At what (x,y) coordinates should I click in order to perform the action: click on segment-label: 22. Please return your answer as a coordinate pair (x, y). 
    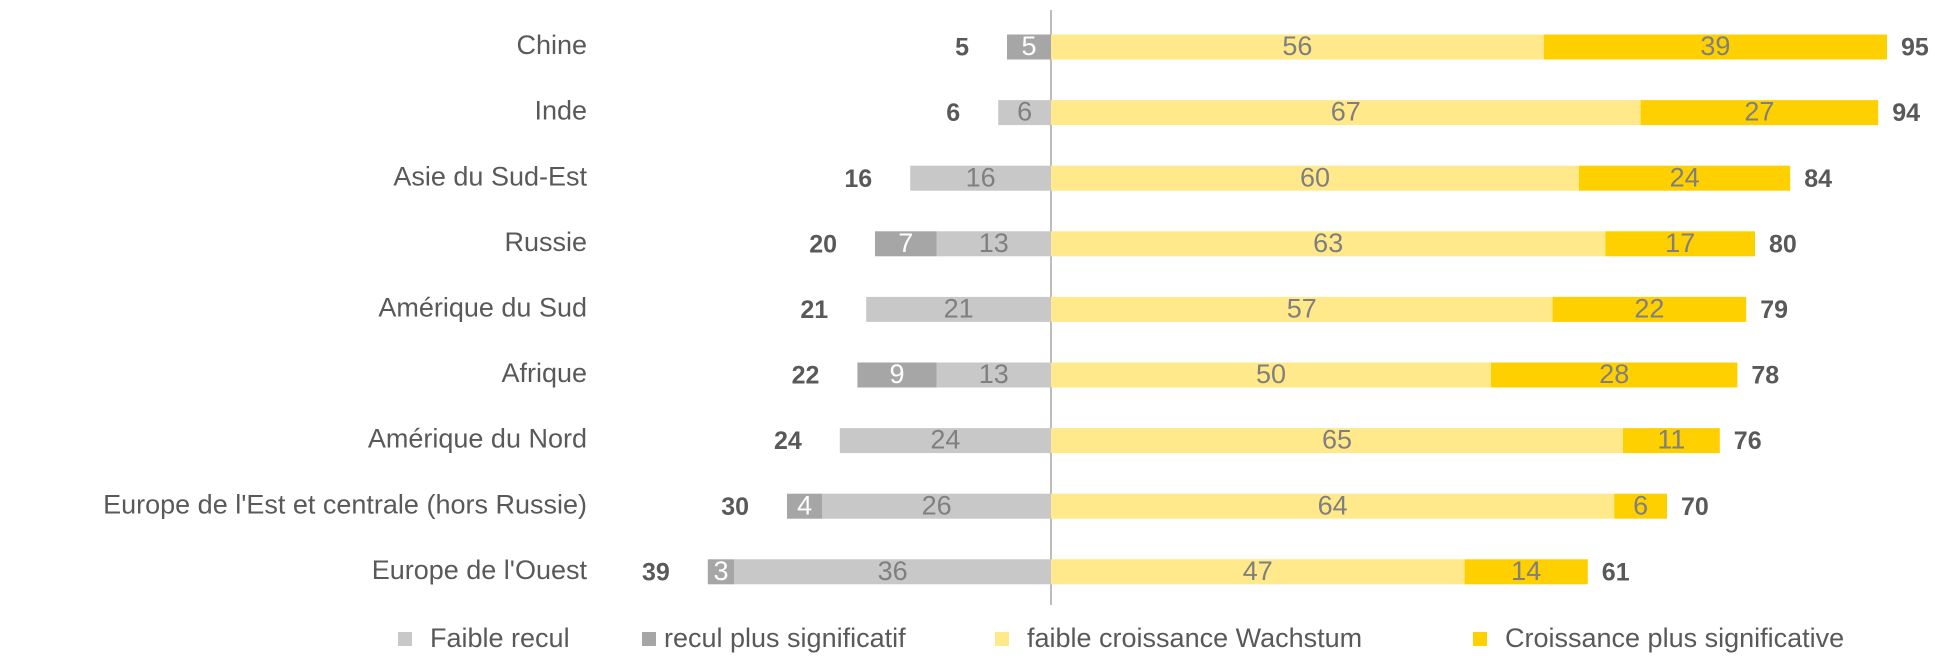
    Looking at the image, I should click on (1649, 309).